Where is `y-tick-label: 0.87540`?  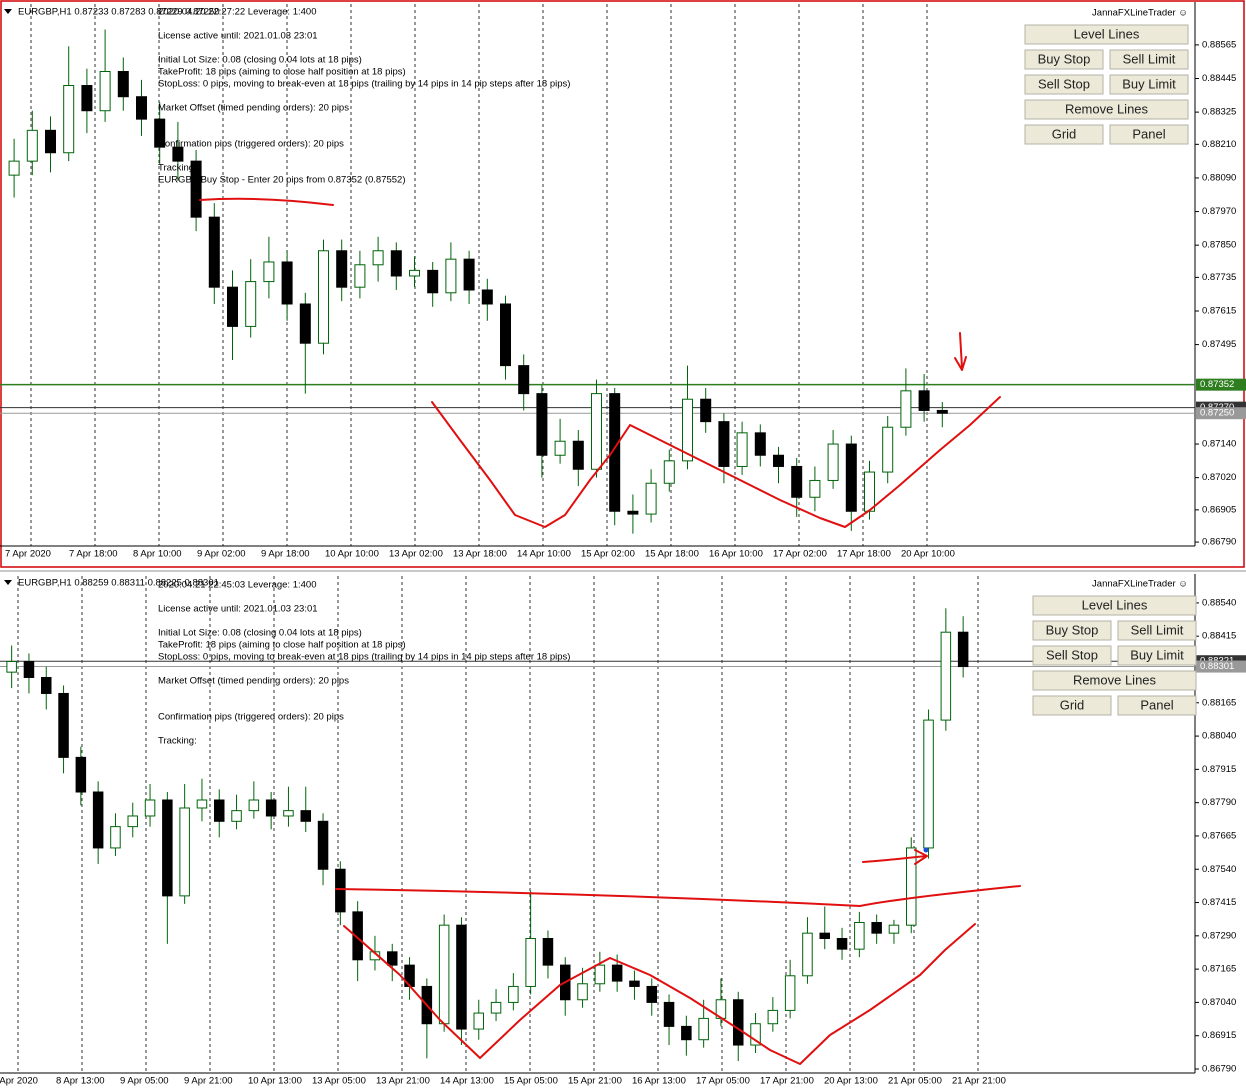
y-tick-label: 0.87540 is located at coordinates (1219, 869).